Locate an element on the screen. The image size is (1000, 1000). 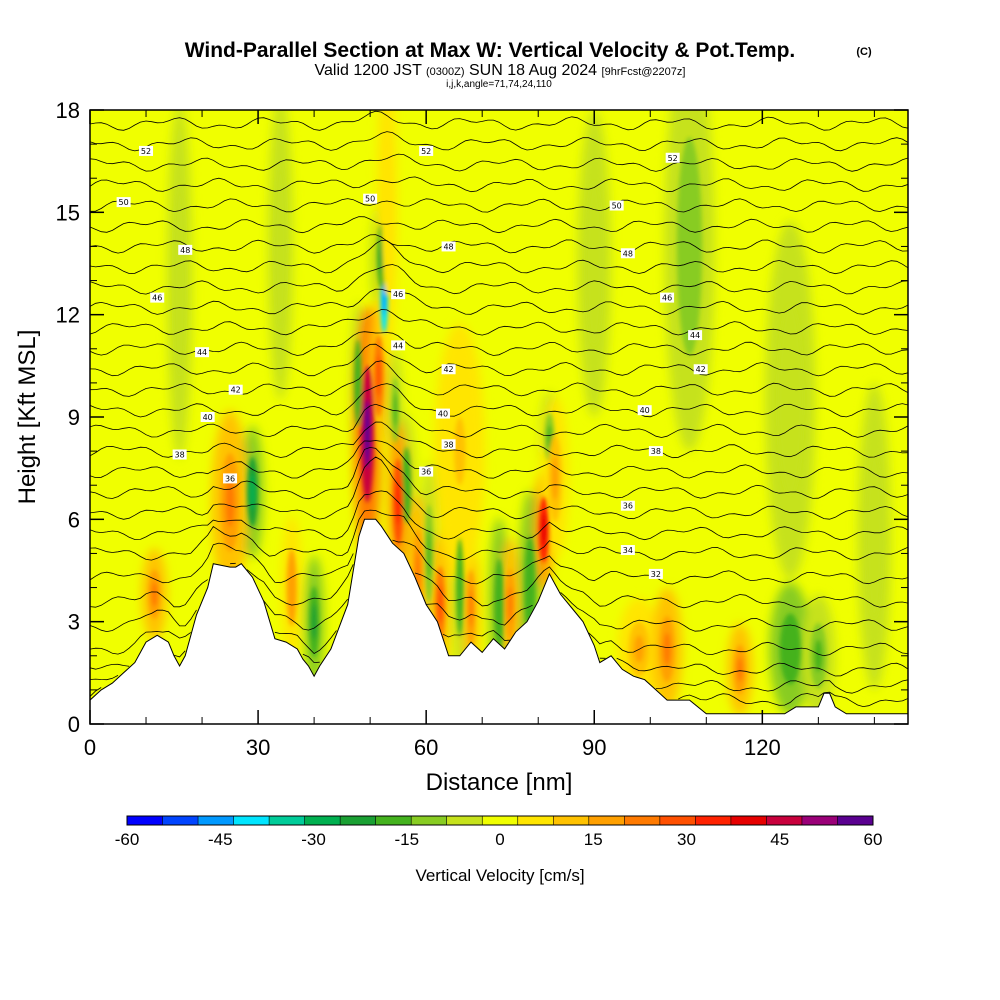
x-tick-label: 120 is located at coordinates (762, 747).